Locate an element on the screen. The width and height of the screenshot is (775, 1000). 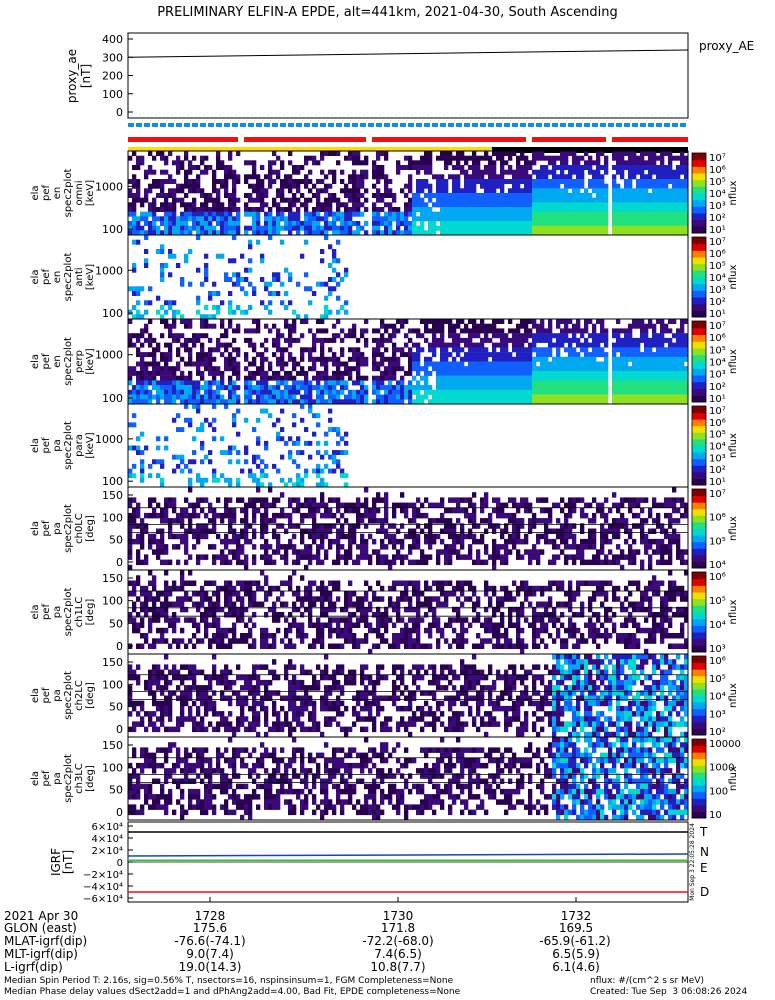
blue-status-mark is located at coordinates (467, 125).